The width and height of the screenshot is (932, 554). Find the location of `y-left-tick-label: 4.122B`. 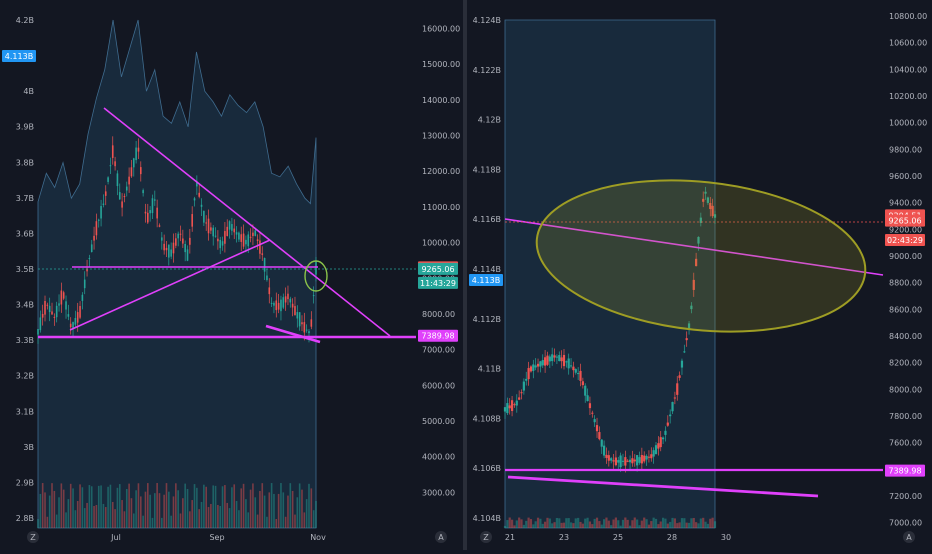

y-left-tick-label: 4.122B is located at coordinates (487, 70).